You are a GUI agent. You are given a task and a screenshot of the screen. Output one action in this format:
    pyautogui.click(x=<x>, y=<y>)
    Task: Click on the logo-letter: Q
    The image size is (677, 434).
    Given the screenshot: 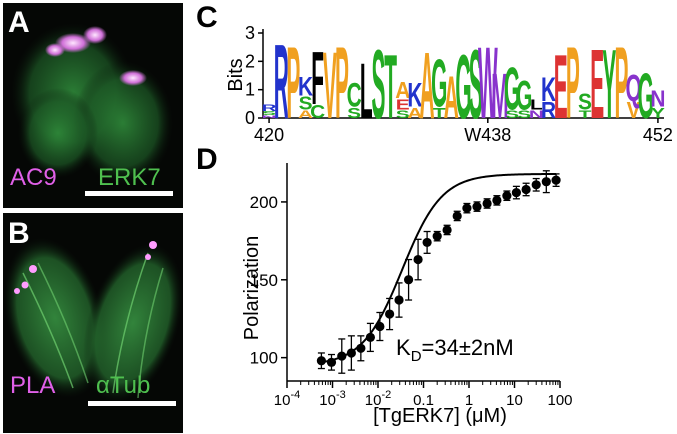 What is the action you would take?
    pyautogui.click(x=633, y=89)
    